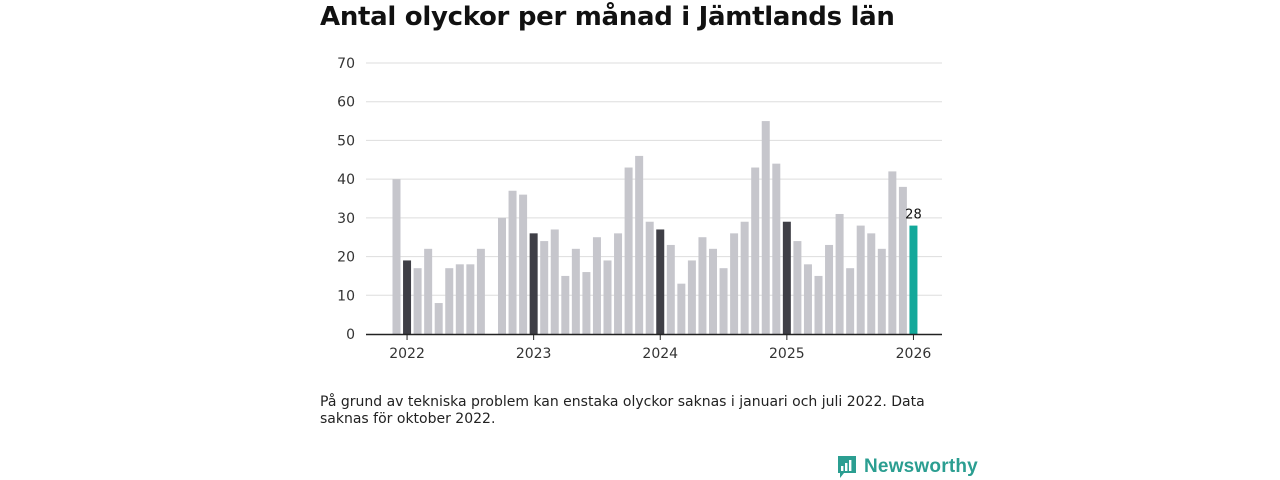 This screenshot has width=1280, height=480. Describe the element at coordinates (534, 354) in the screenshot. I see `x-tick-label: 2023` at that location.